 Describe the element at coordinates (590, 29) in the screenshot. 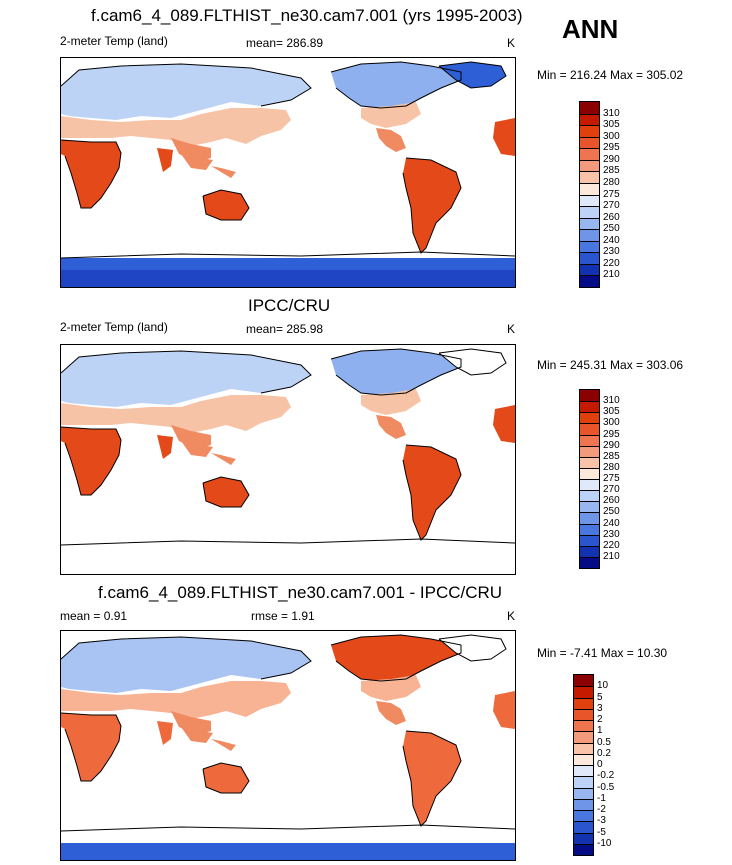

I see `season-label: ANN` at that location.